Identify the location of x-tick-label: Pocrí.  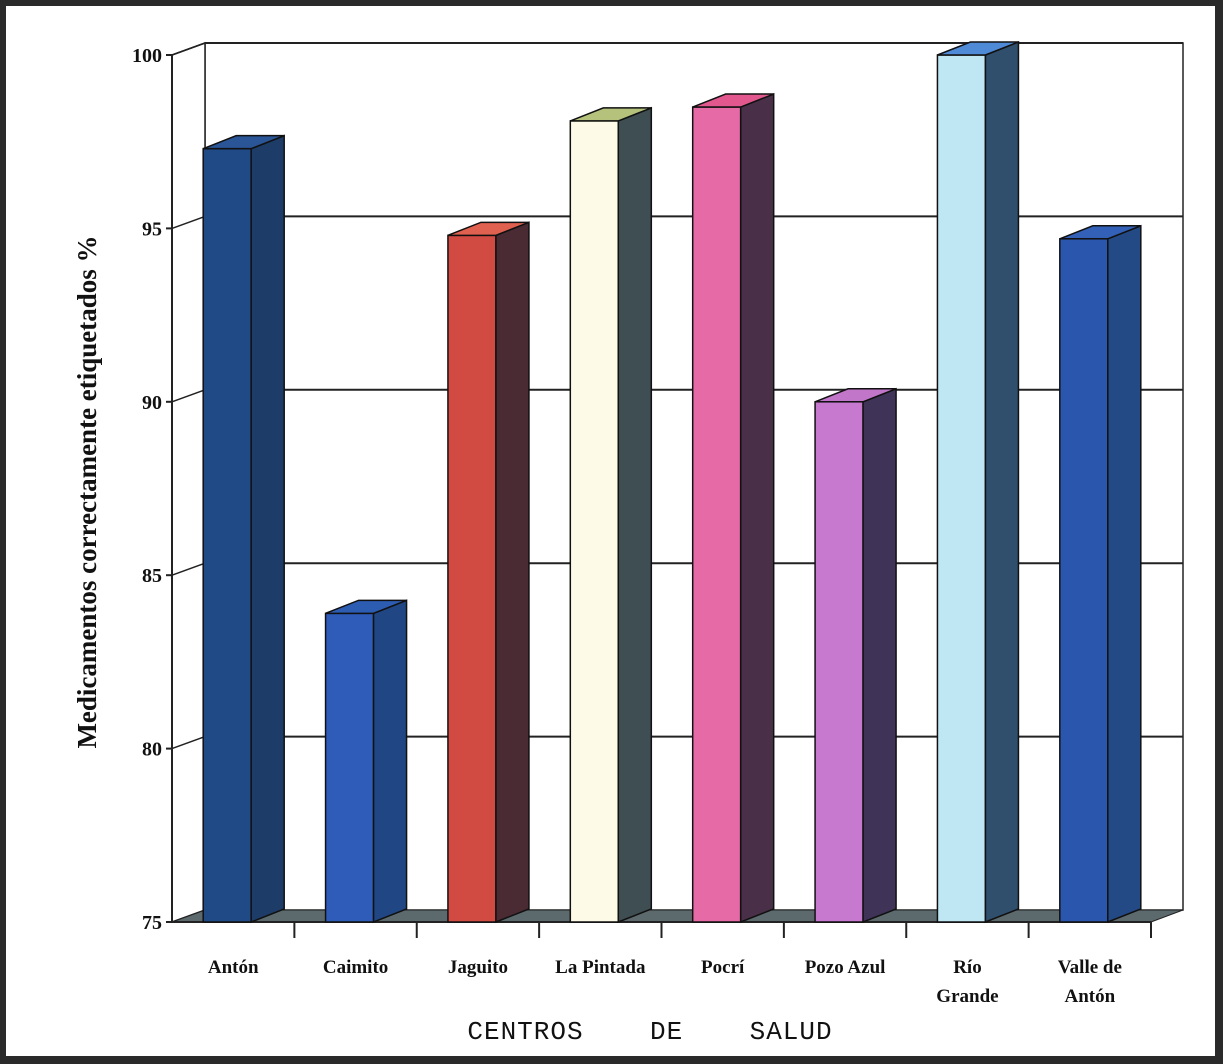
(723, 967).